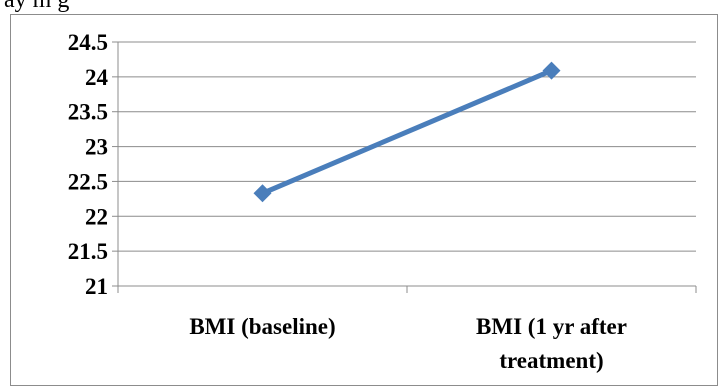 The height and width of the screenshot is (390, 724). Describe the element at coordinates (88, 181) in the screenshot. I see `y-tick-label: 22.5` at that location.